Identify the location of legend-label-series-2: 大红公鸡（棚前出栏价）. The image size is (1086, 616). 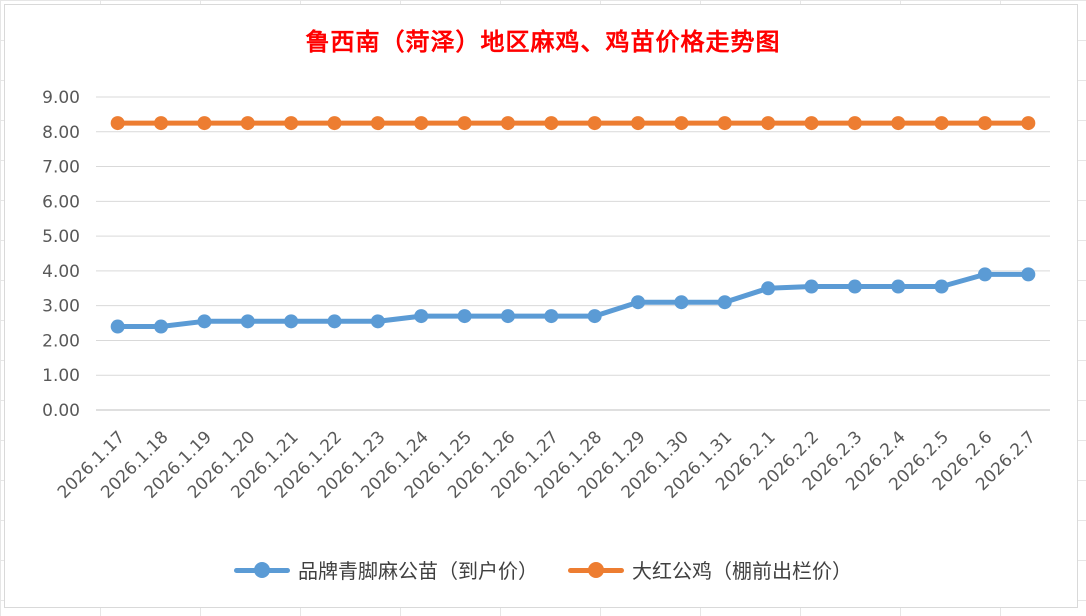
(742, 571).